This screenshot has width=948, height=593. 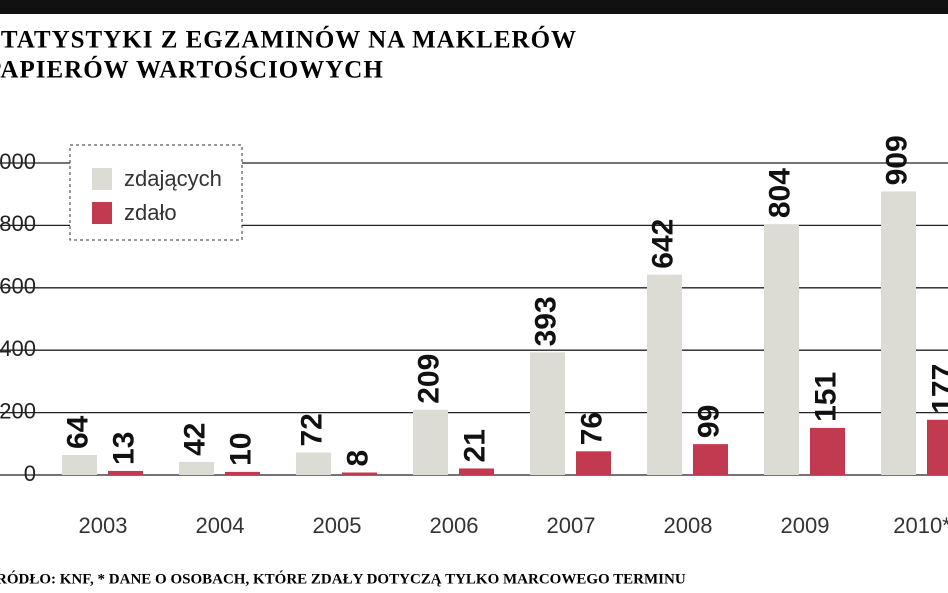 What do you see at coordinates (662, 244) in the screenshot?
I see `value-label: 642` at bounding box center [662, 244].